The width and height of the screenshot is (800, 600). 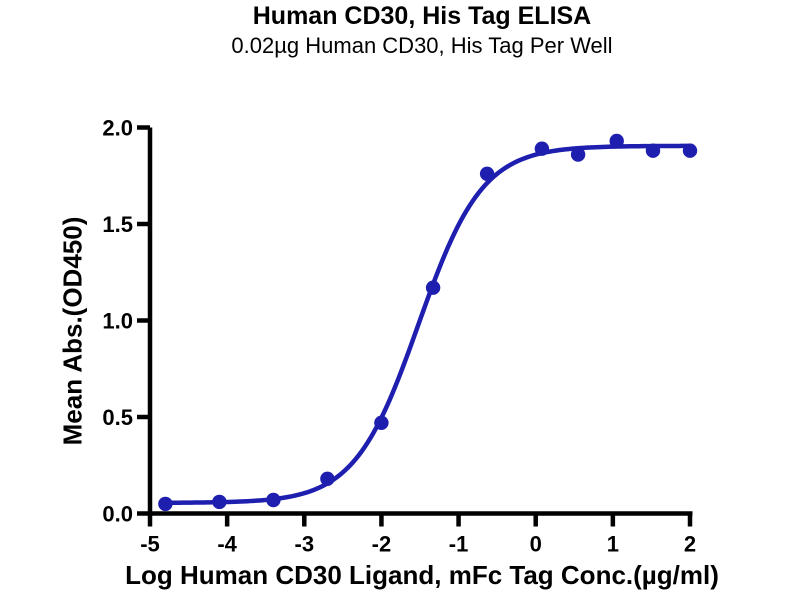 I want to click on x-tick-label: 2, so click(x=690, y=544).